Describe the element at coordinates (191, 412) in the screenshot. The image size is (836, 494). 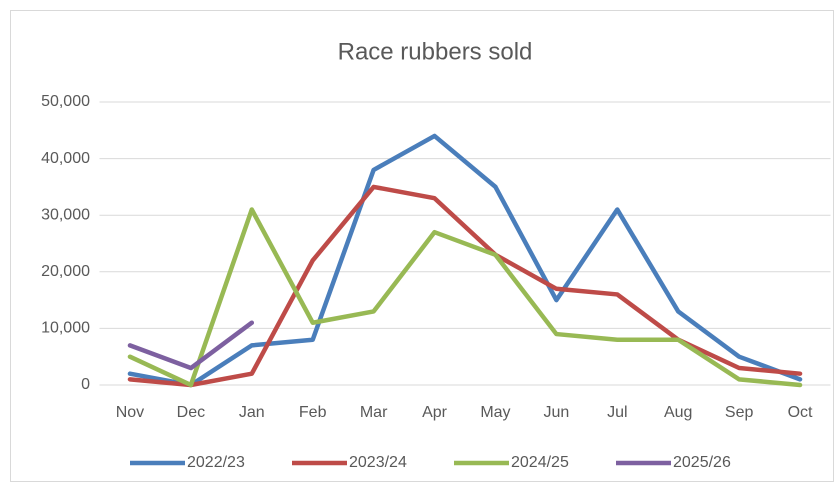
I see `x-tick-label: Dec` at that location.